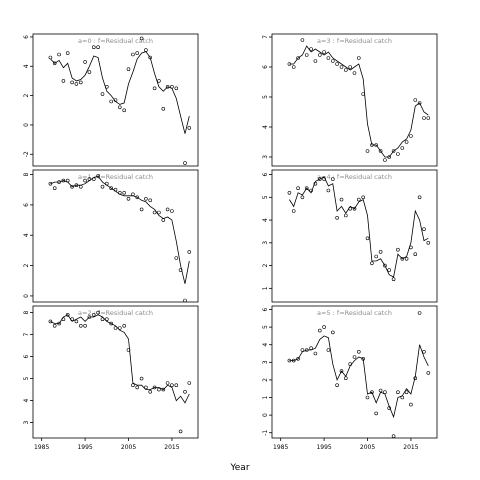 The height and width of the screenshot is (480, 480). I want to click on x-tick-label: 1995, so click(84, 447).